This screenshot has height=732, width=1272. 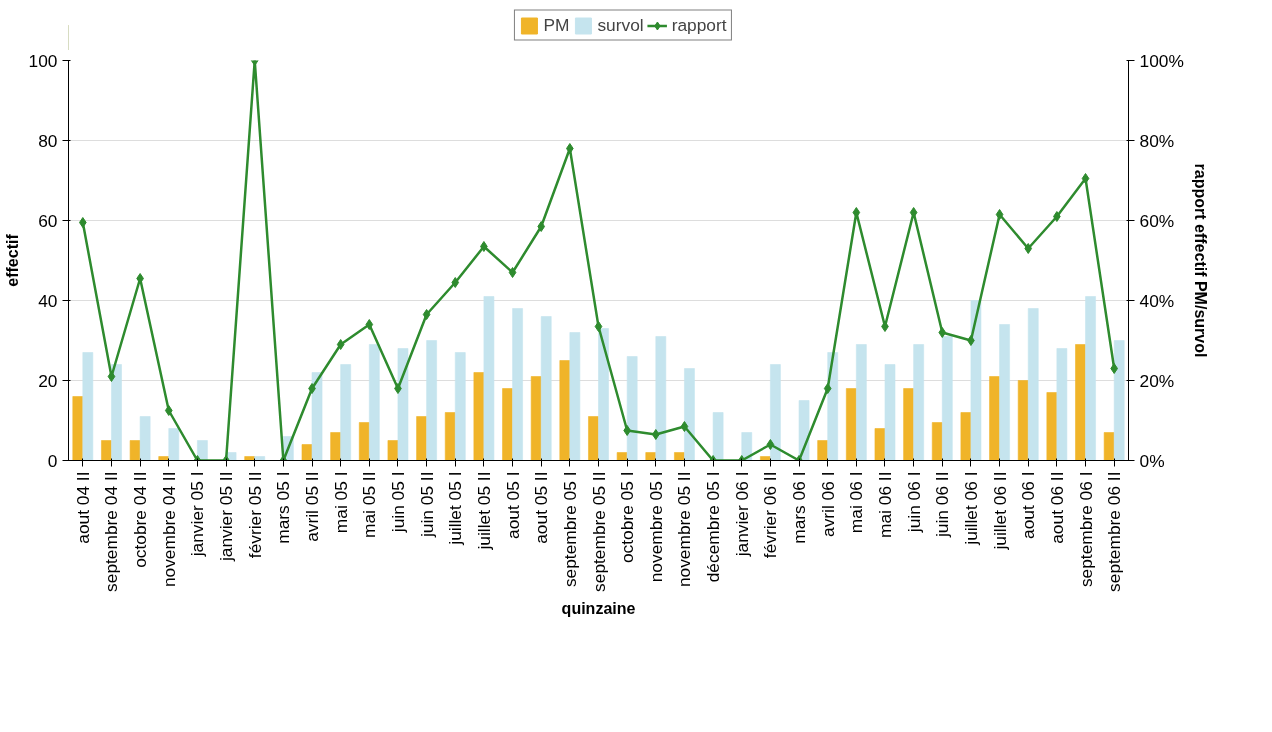 What do you see at coordinates (741, 514) in the screenshot?
I see `x-tick-label: janvier 06 I` at bounding box center [741, 514].